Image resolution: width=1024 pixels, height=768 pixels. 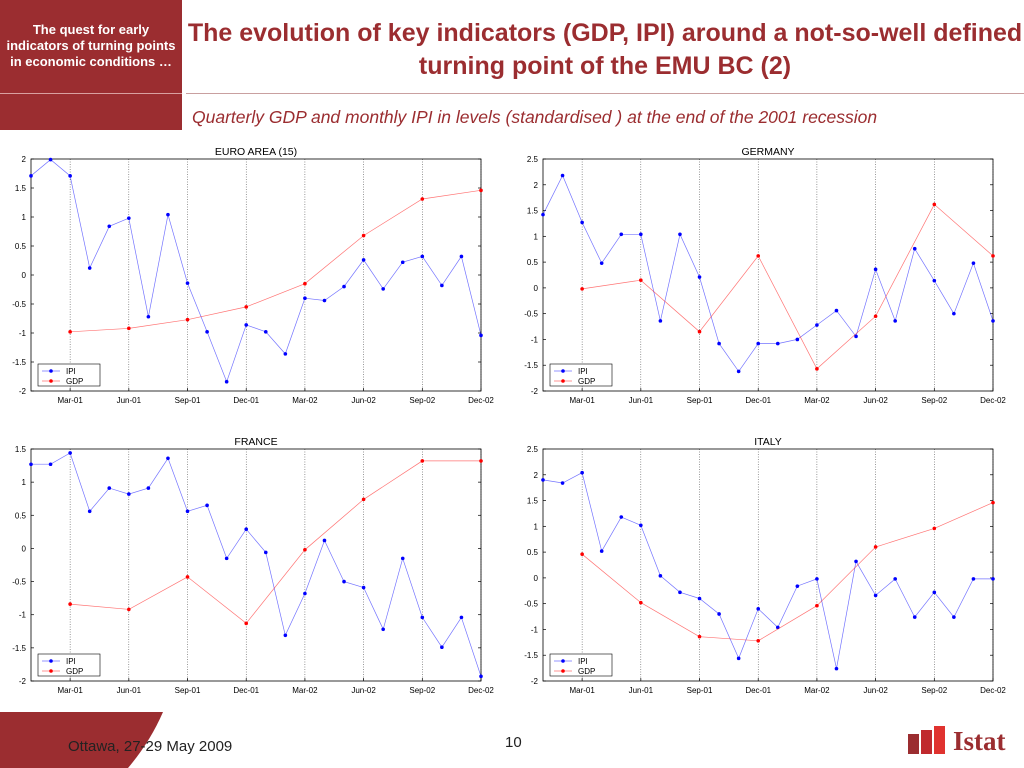 I want to click on x-tick-label: Mar-01, so click(x=70, y=400).